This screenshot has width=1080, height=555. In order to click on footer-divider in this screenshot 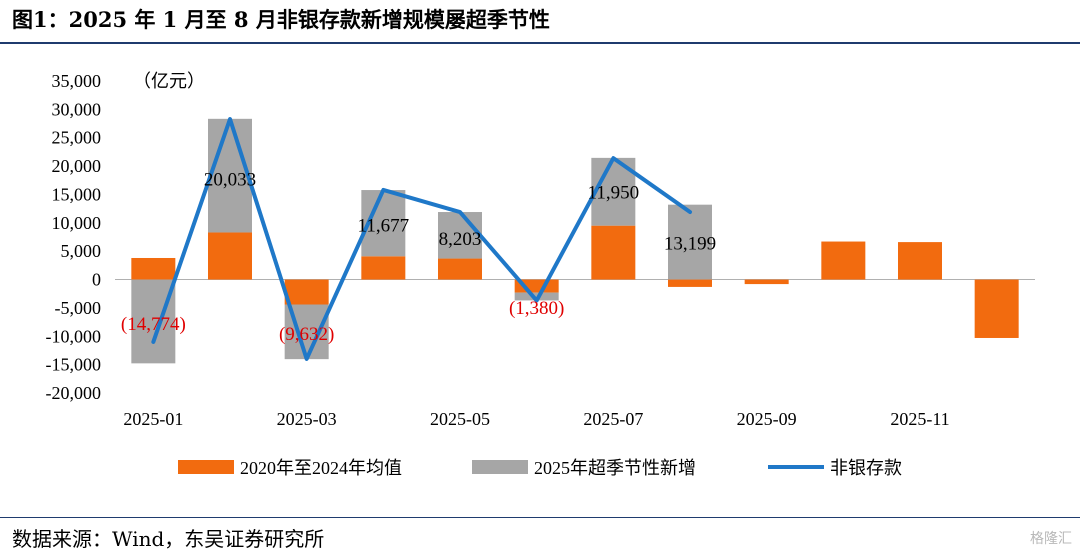, I will do `click(540, 517)`.